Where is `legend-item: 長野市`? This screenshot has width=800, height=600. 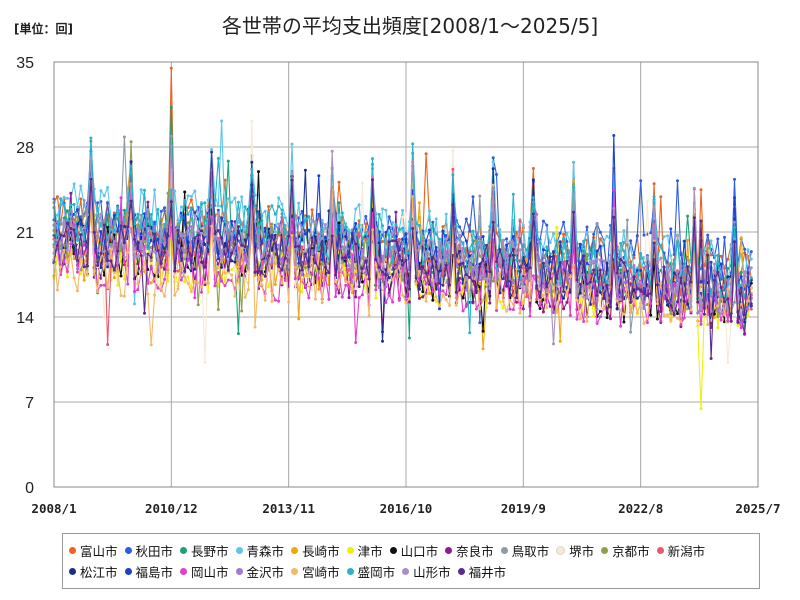
legend-item: 長野市 is located at coordinates (204, 550).